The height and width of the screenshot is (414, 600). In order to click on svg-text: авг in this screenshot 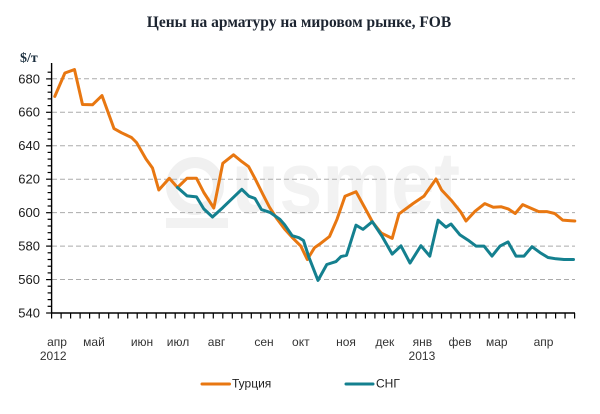, I will do `click(217, 342)`.